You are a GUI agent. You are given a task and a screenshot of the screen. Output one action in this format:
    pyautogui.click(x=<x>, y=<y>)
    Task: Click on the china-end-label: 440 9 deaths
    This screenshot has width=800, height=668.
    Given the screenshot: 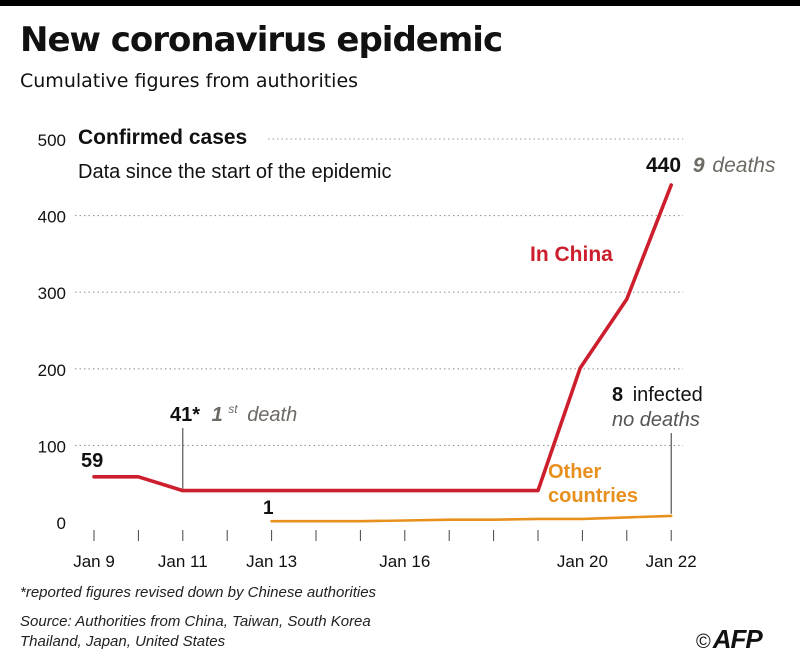 What is the action you would take?
    pyautogui.click(x=711, y=165)
    